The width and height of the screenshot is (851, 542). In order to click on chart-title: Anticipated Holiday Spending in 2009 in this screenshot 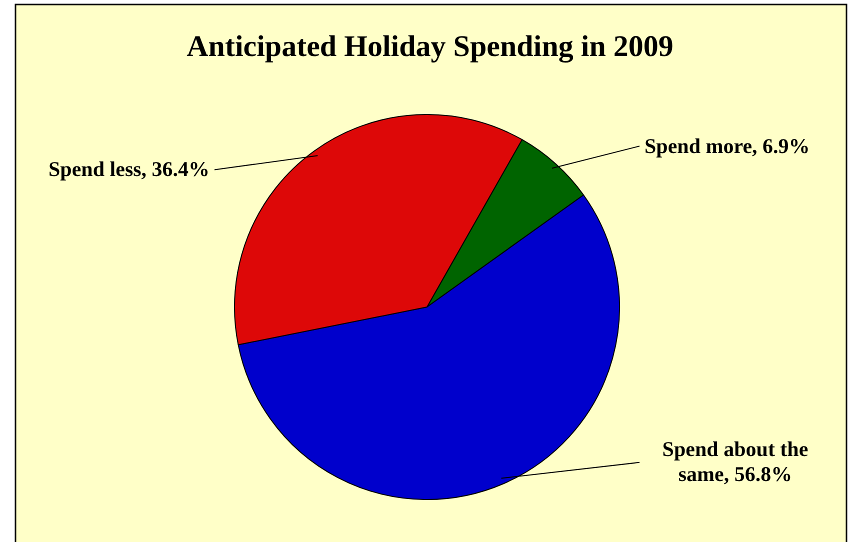, I will do `click(430, 46)`.